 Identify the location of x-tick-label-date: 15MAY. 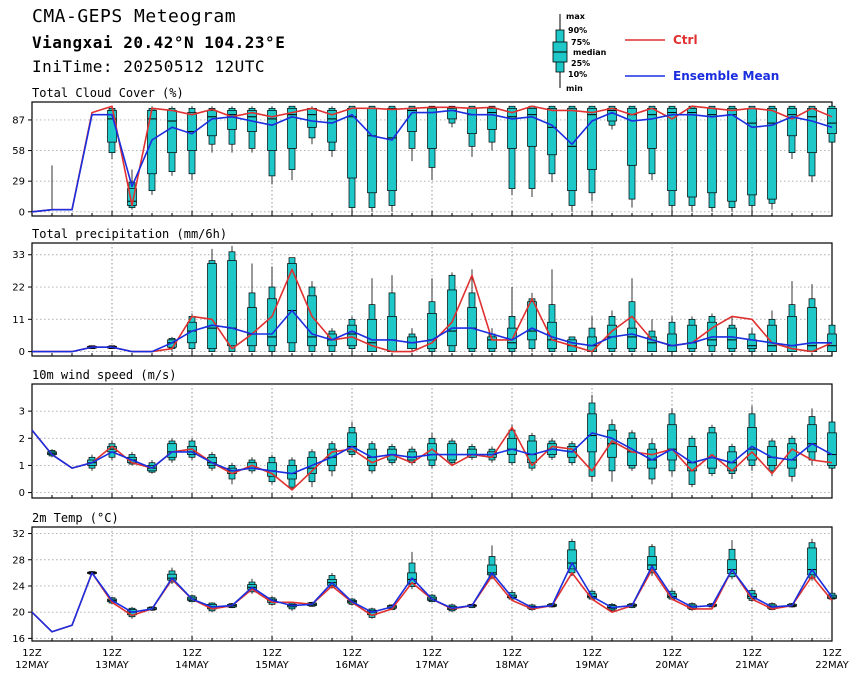
(272, 665).